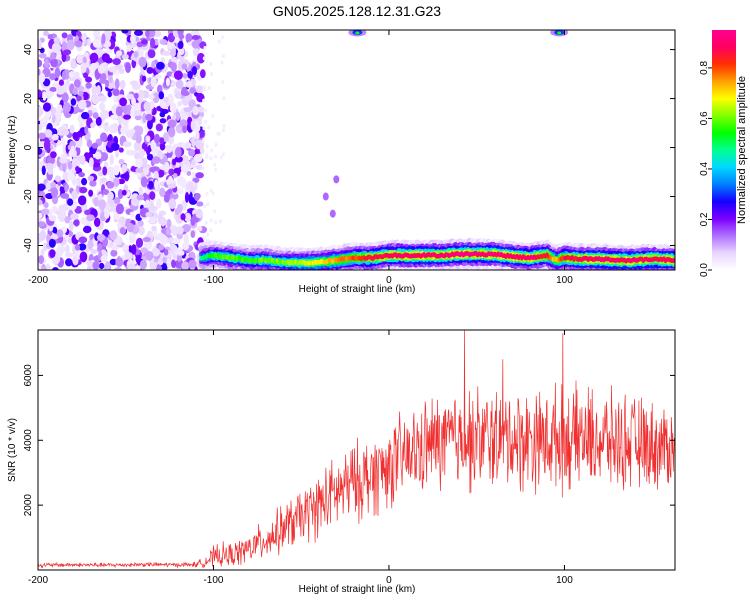 This screenshot has height=600, width=750. Describe the element at coordinates (704, 270) in the screenshot. I see `colorbar-tick-label: 0.0` at that location.